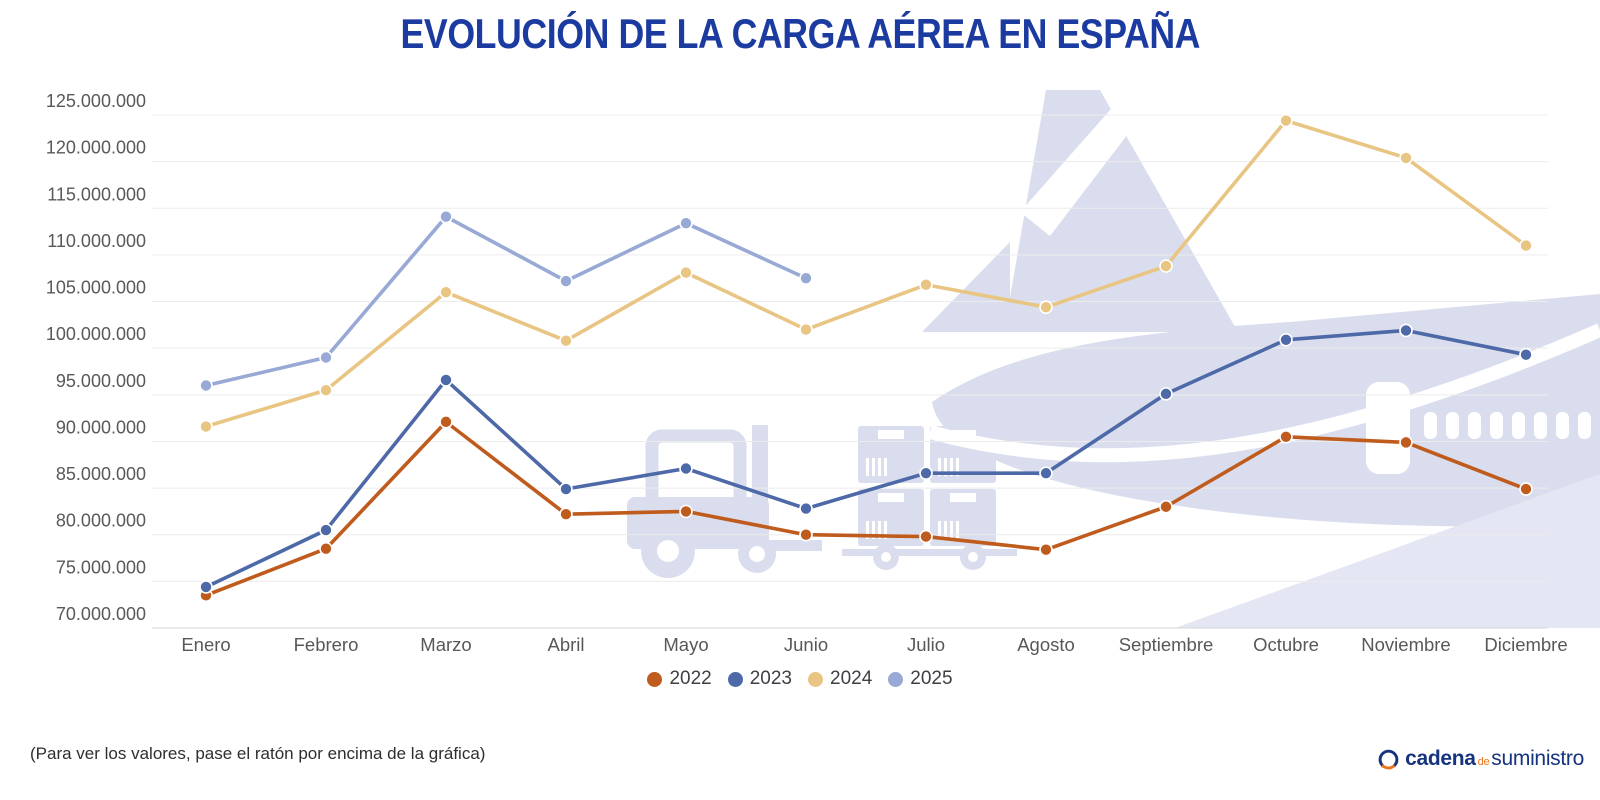  I want to click on legend-item-2023: 2023, so click(759, 679).